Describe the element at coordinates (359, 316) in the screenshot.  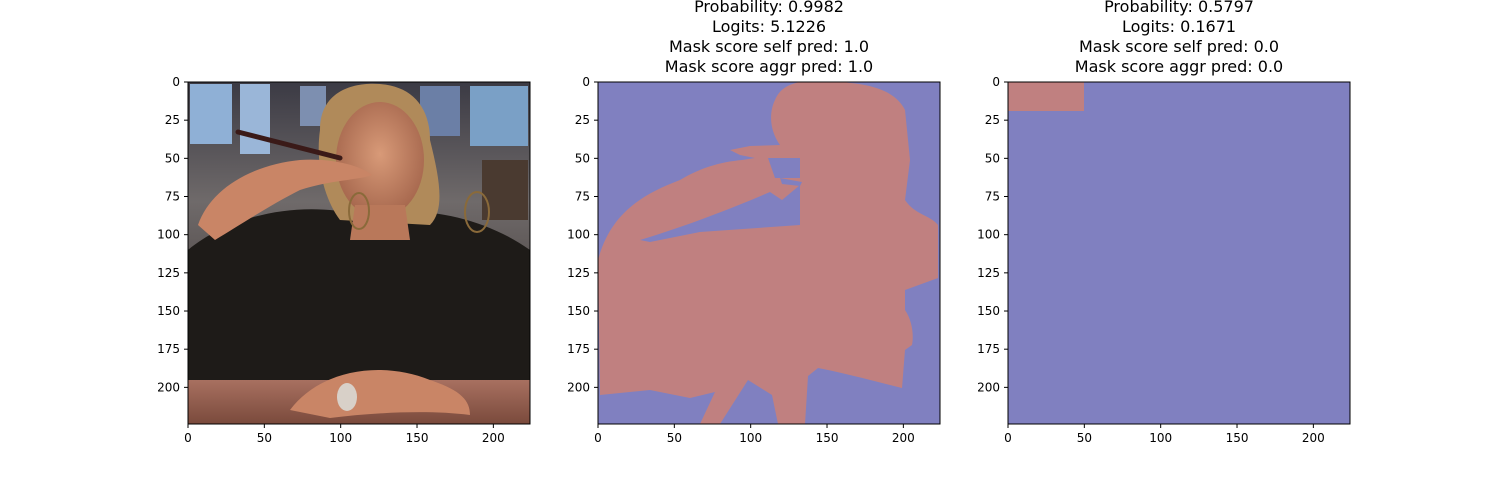
I see `jacket` at that location.